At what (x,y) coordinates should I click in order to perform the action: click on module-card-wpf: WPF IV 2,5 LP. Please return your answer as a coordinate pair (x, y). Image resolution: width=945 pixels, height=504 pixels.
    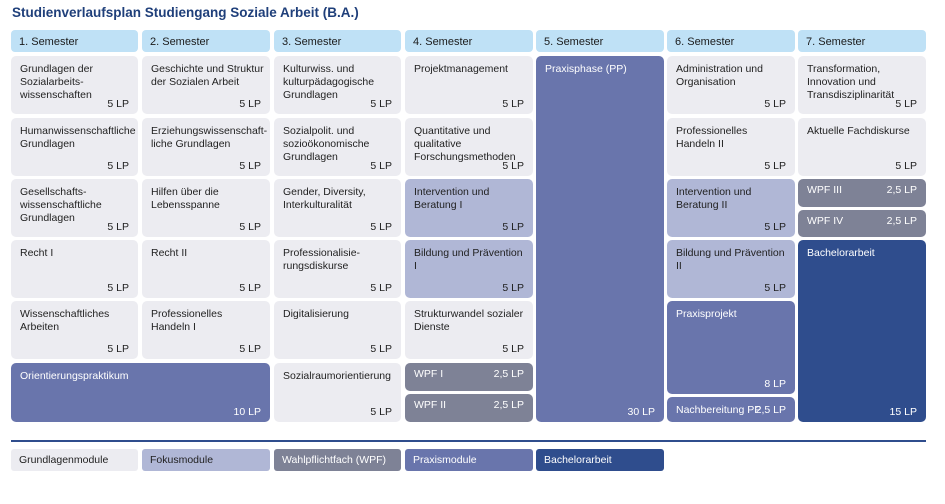
    Looking at the image, I should click on (862, 223).